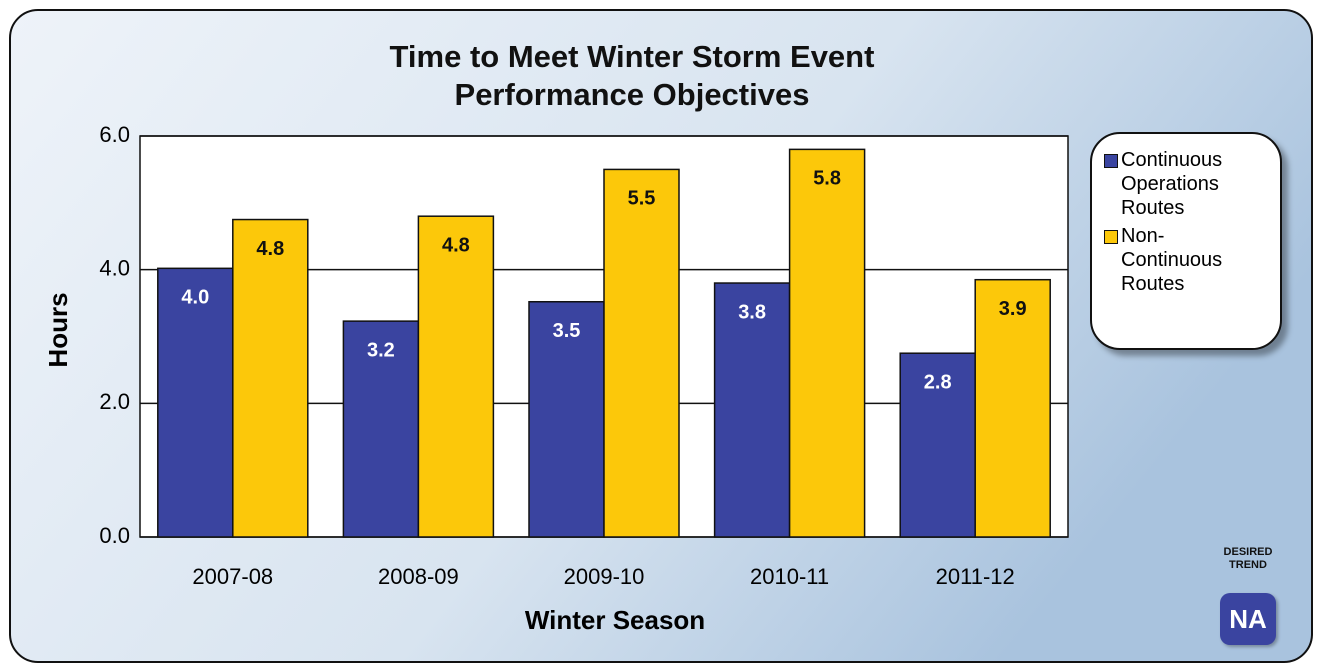  Describe the element at coordinates (381, 350) in the screenshot. I see `data-label: 3.2` at that location.